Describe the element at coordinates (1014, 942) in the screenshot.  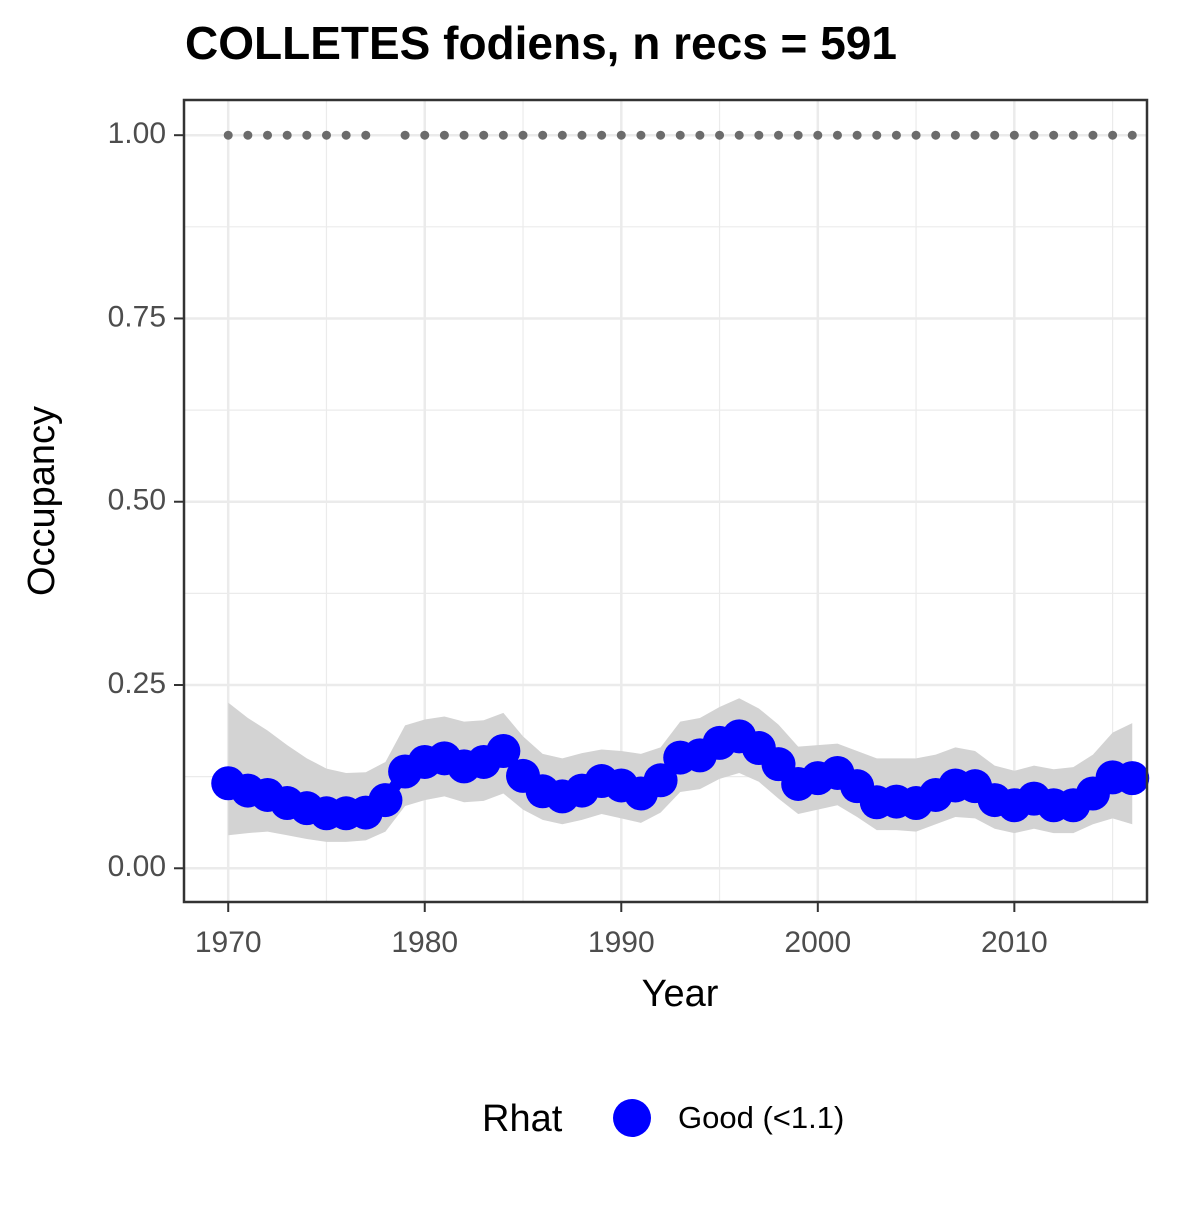
I see `x-tick-label: 2010` at that location.